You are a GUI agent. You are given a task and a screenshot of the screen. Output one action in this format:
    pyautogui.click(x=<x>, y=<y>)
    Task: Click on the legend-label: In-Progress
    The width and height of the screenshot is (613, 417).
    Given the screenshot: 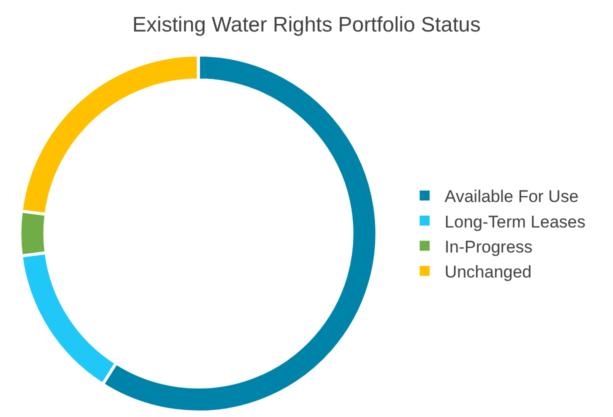 What is the action you would take?
    pyautogui.click(x=488, y=246)
    